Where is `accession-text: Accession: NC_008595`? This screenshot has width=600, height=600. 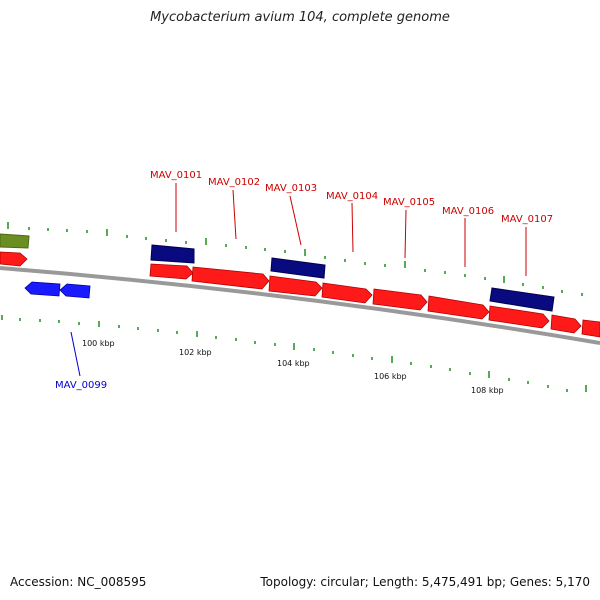 accession-text: Accession: NC_008595 is located at coordinates (78, 582).